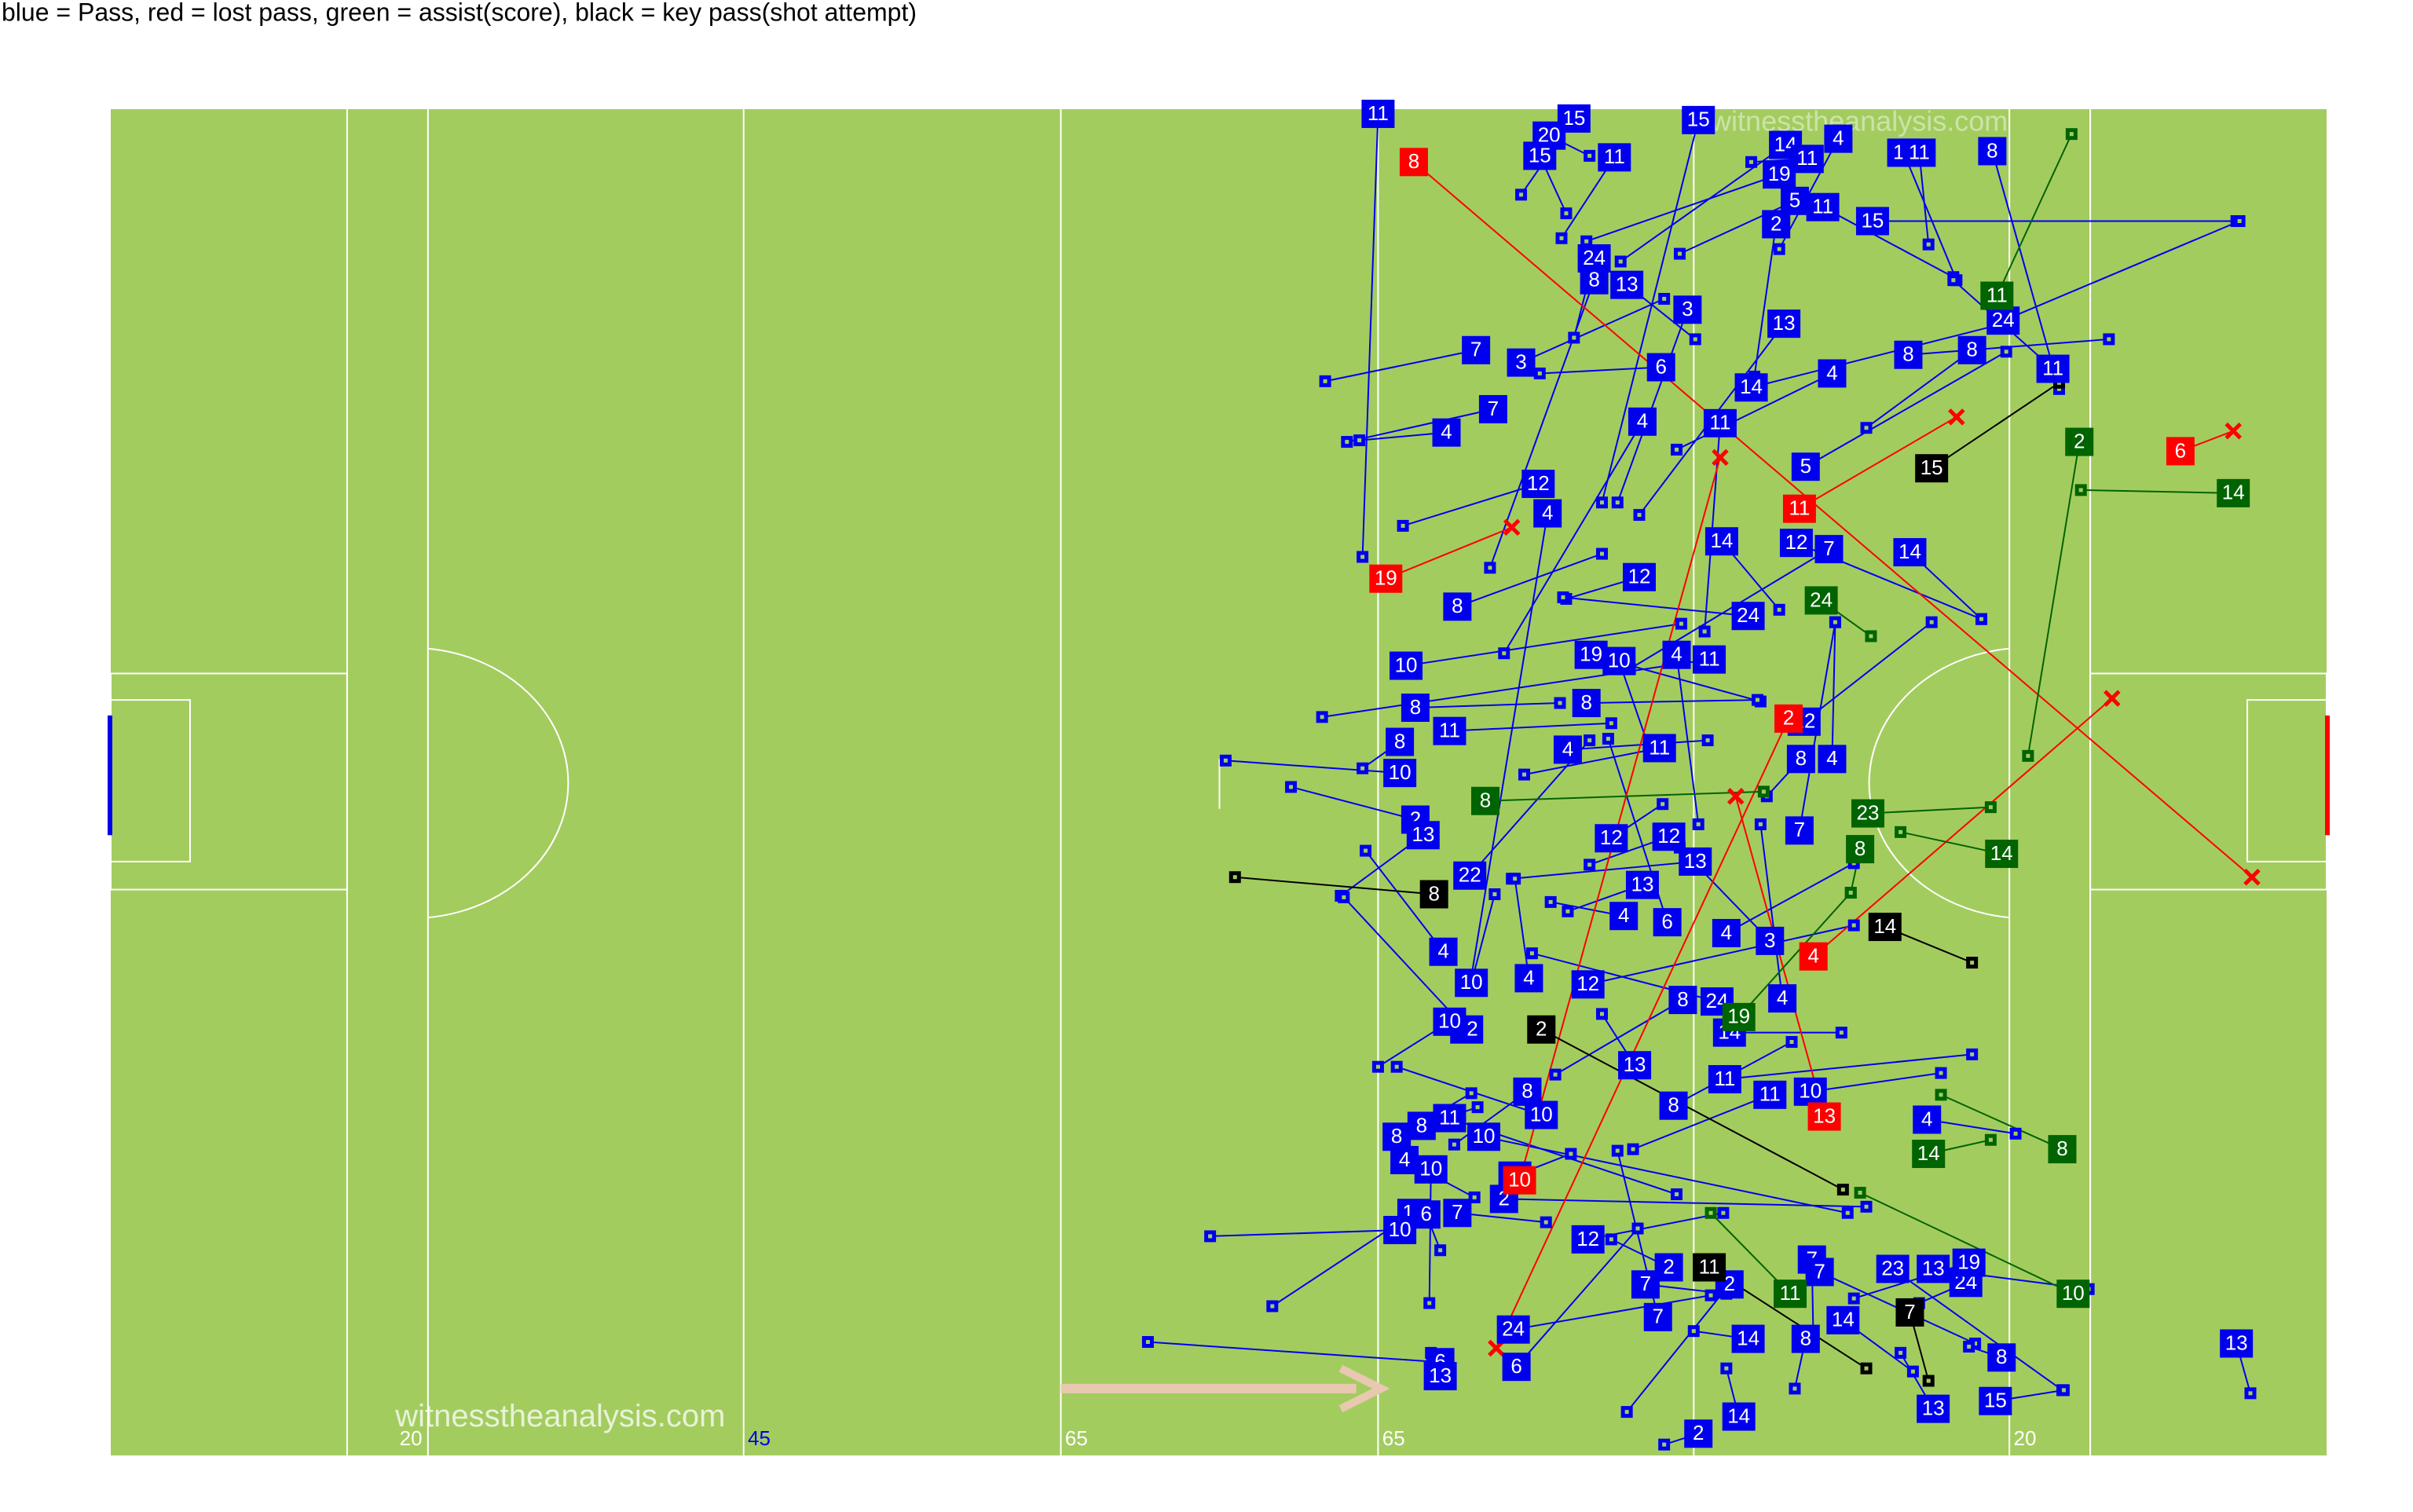  What do you see at coordinates (559, 1416) in the screenshot?
I see `watermark: witnesstheanalysis.com` at bounding box center [559, 1416].